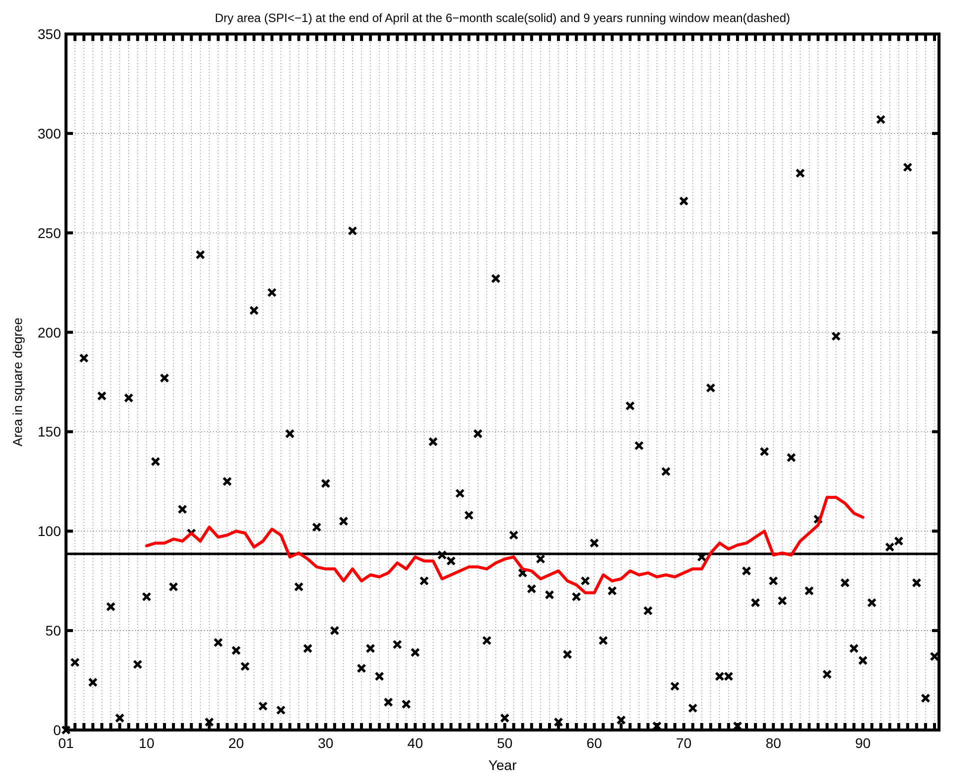 This screenshot has height=784, width=953. Describe the element at coordinates (50, 34) in the screenshot. I see `y-tick-label: 350` at that location.